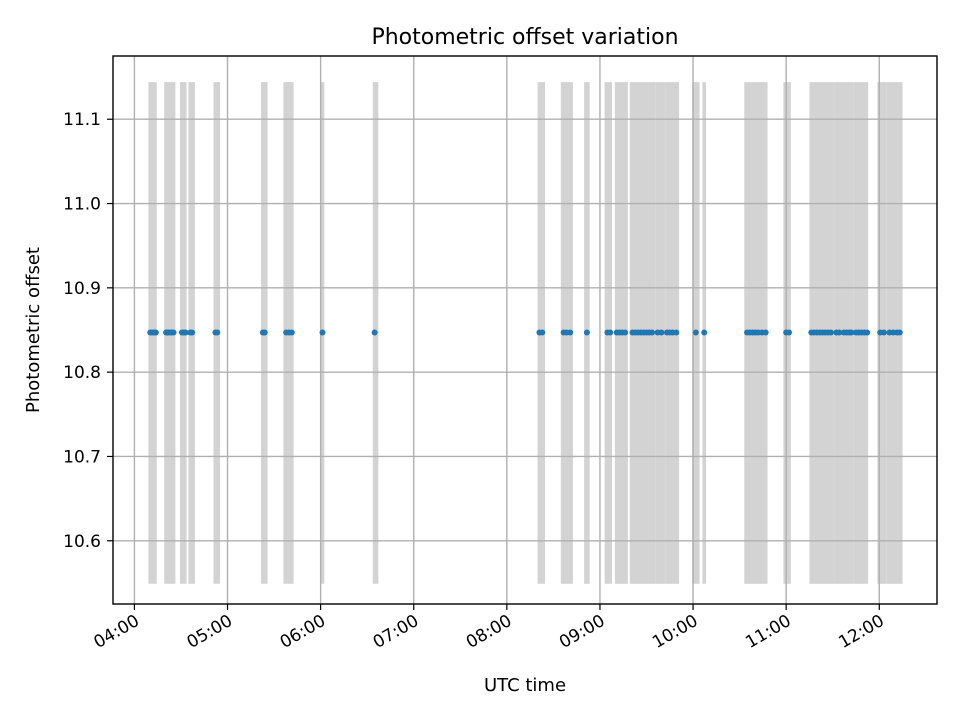 The height and width of the screenshot is (720, 960). Describe the element at coordinates (33, 330) in the screenshot. I see `y-axis-label: Photometric offset` at that location.